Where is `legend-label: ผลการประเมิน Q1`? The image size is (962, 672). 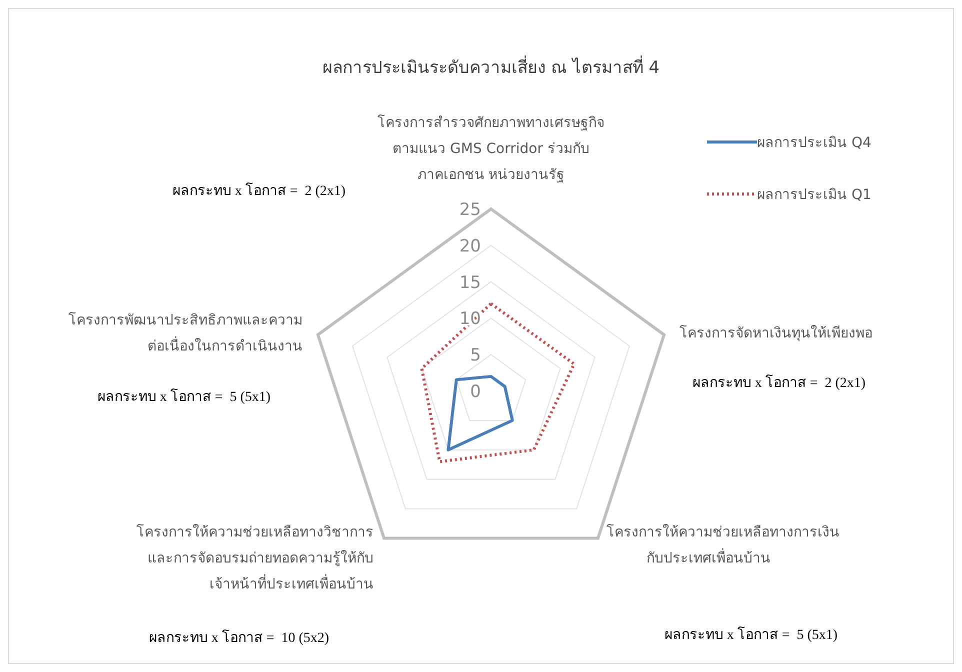
legend-label: ผลการประเมิน Q1 is located at coordinates (814, 195).